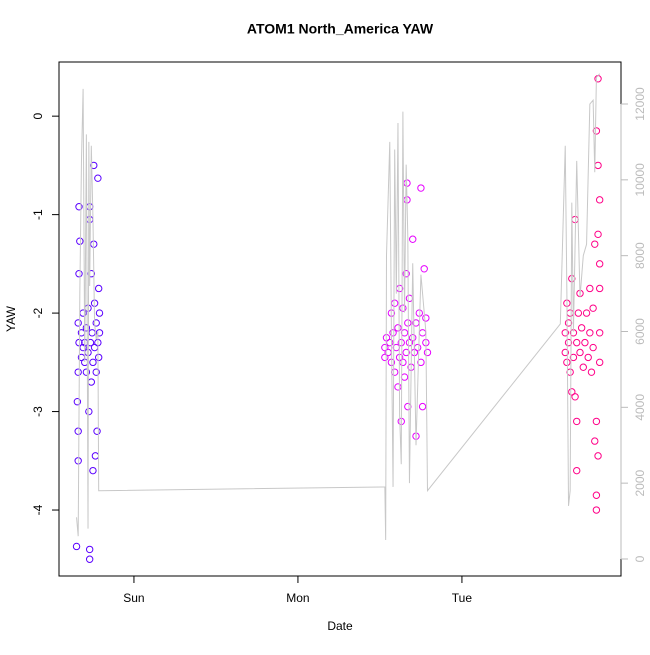 This screenshot has width=650, height=655. Describe the element at coordinates (340, 29) in the screenshot. I see `chart-title: ATOM1 North_America YAW` at that location.